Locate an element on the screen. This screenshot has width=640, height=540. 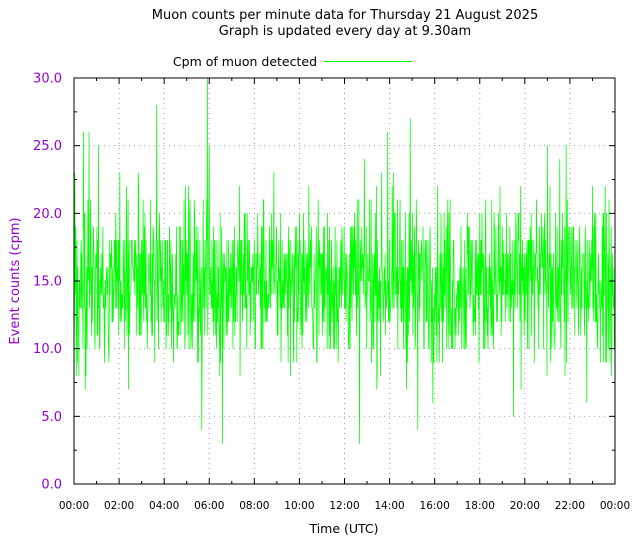
y-tick-labels: 0.0 5.0 10.0 15.0 20.0 25.0 30.0 is located at coordinates (47, 282).